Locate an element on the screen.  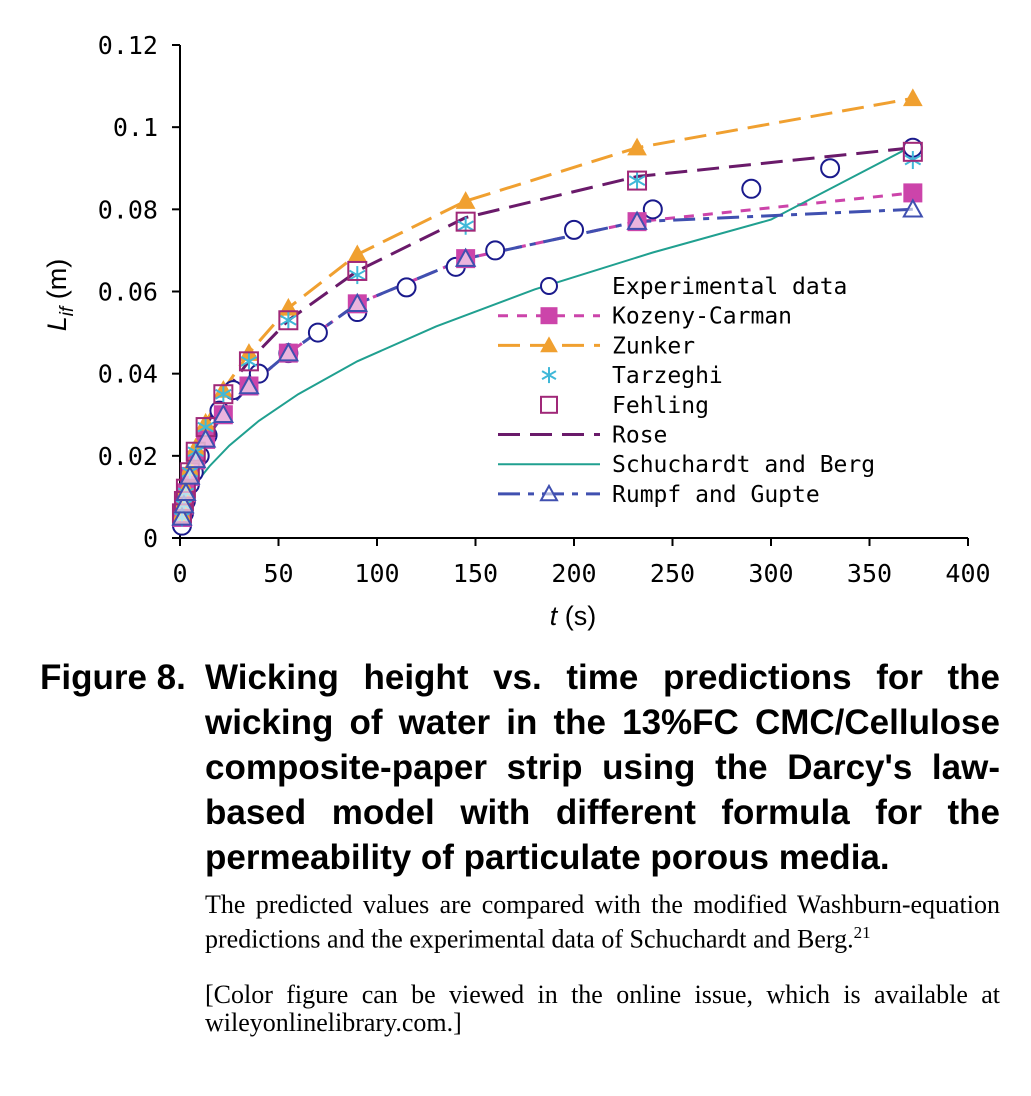
x-tick-label: 400 is located at coordinates (967, 573).